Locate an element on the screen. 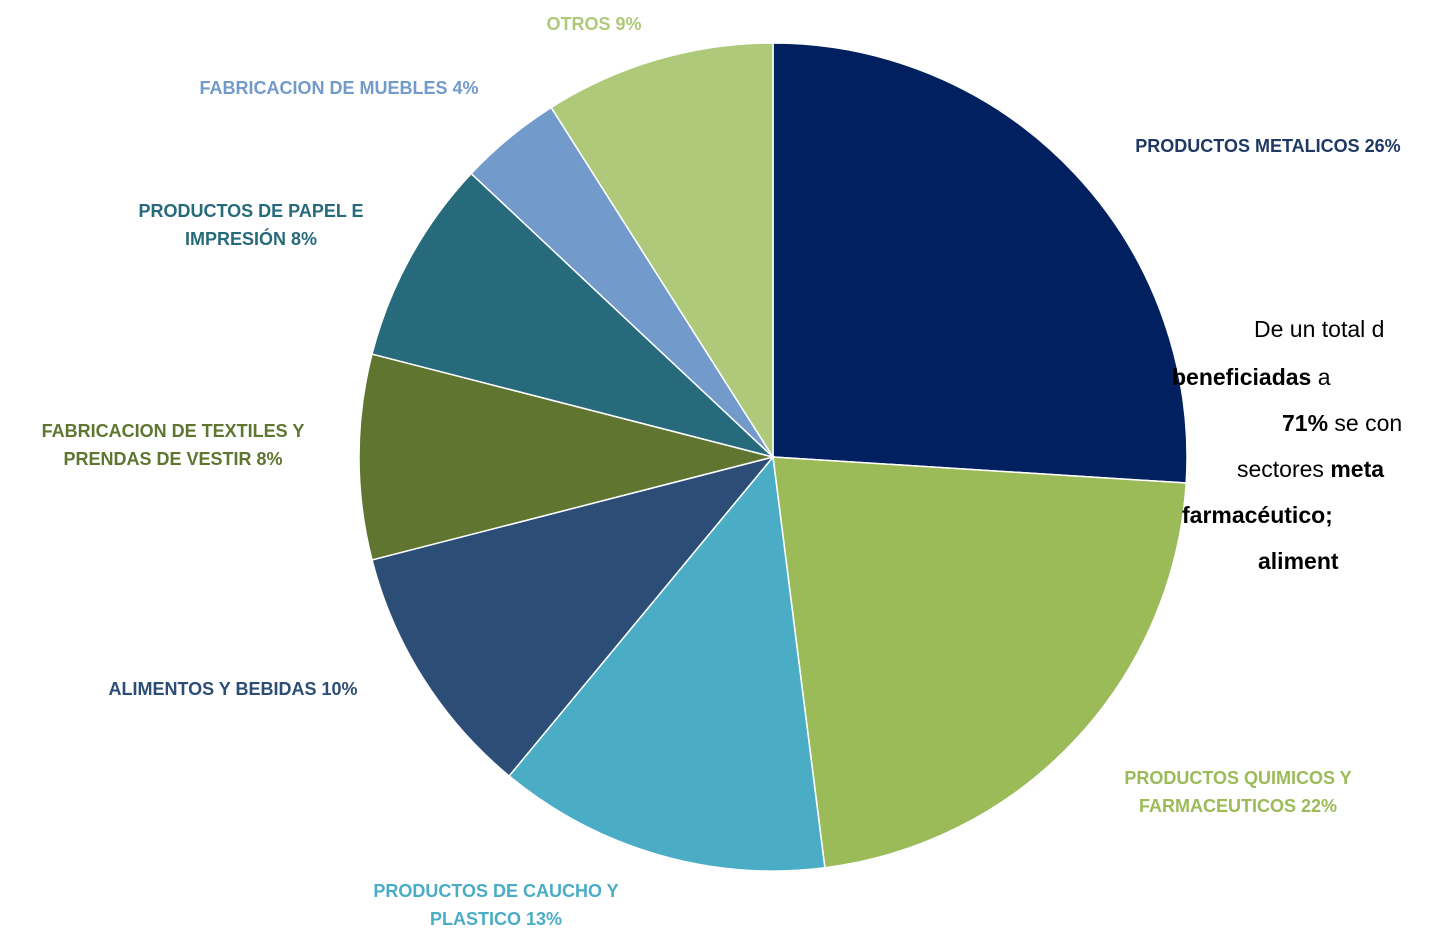 The image size is (1435, 933). annotation-line: De un total d is located at coordinates (1319, 329).